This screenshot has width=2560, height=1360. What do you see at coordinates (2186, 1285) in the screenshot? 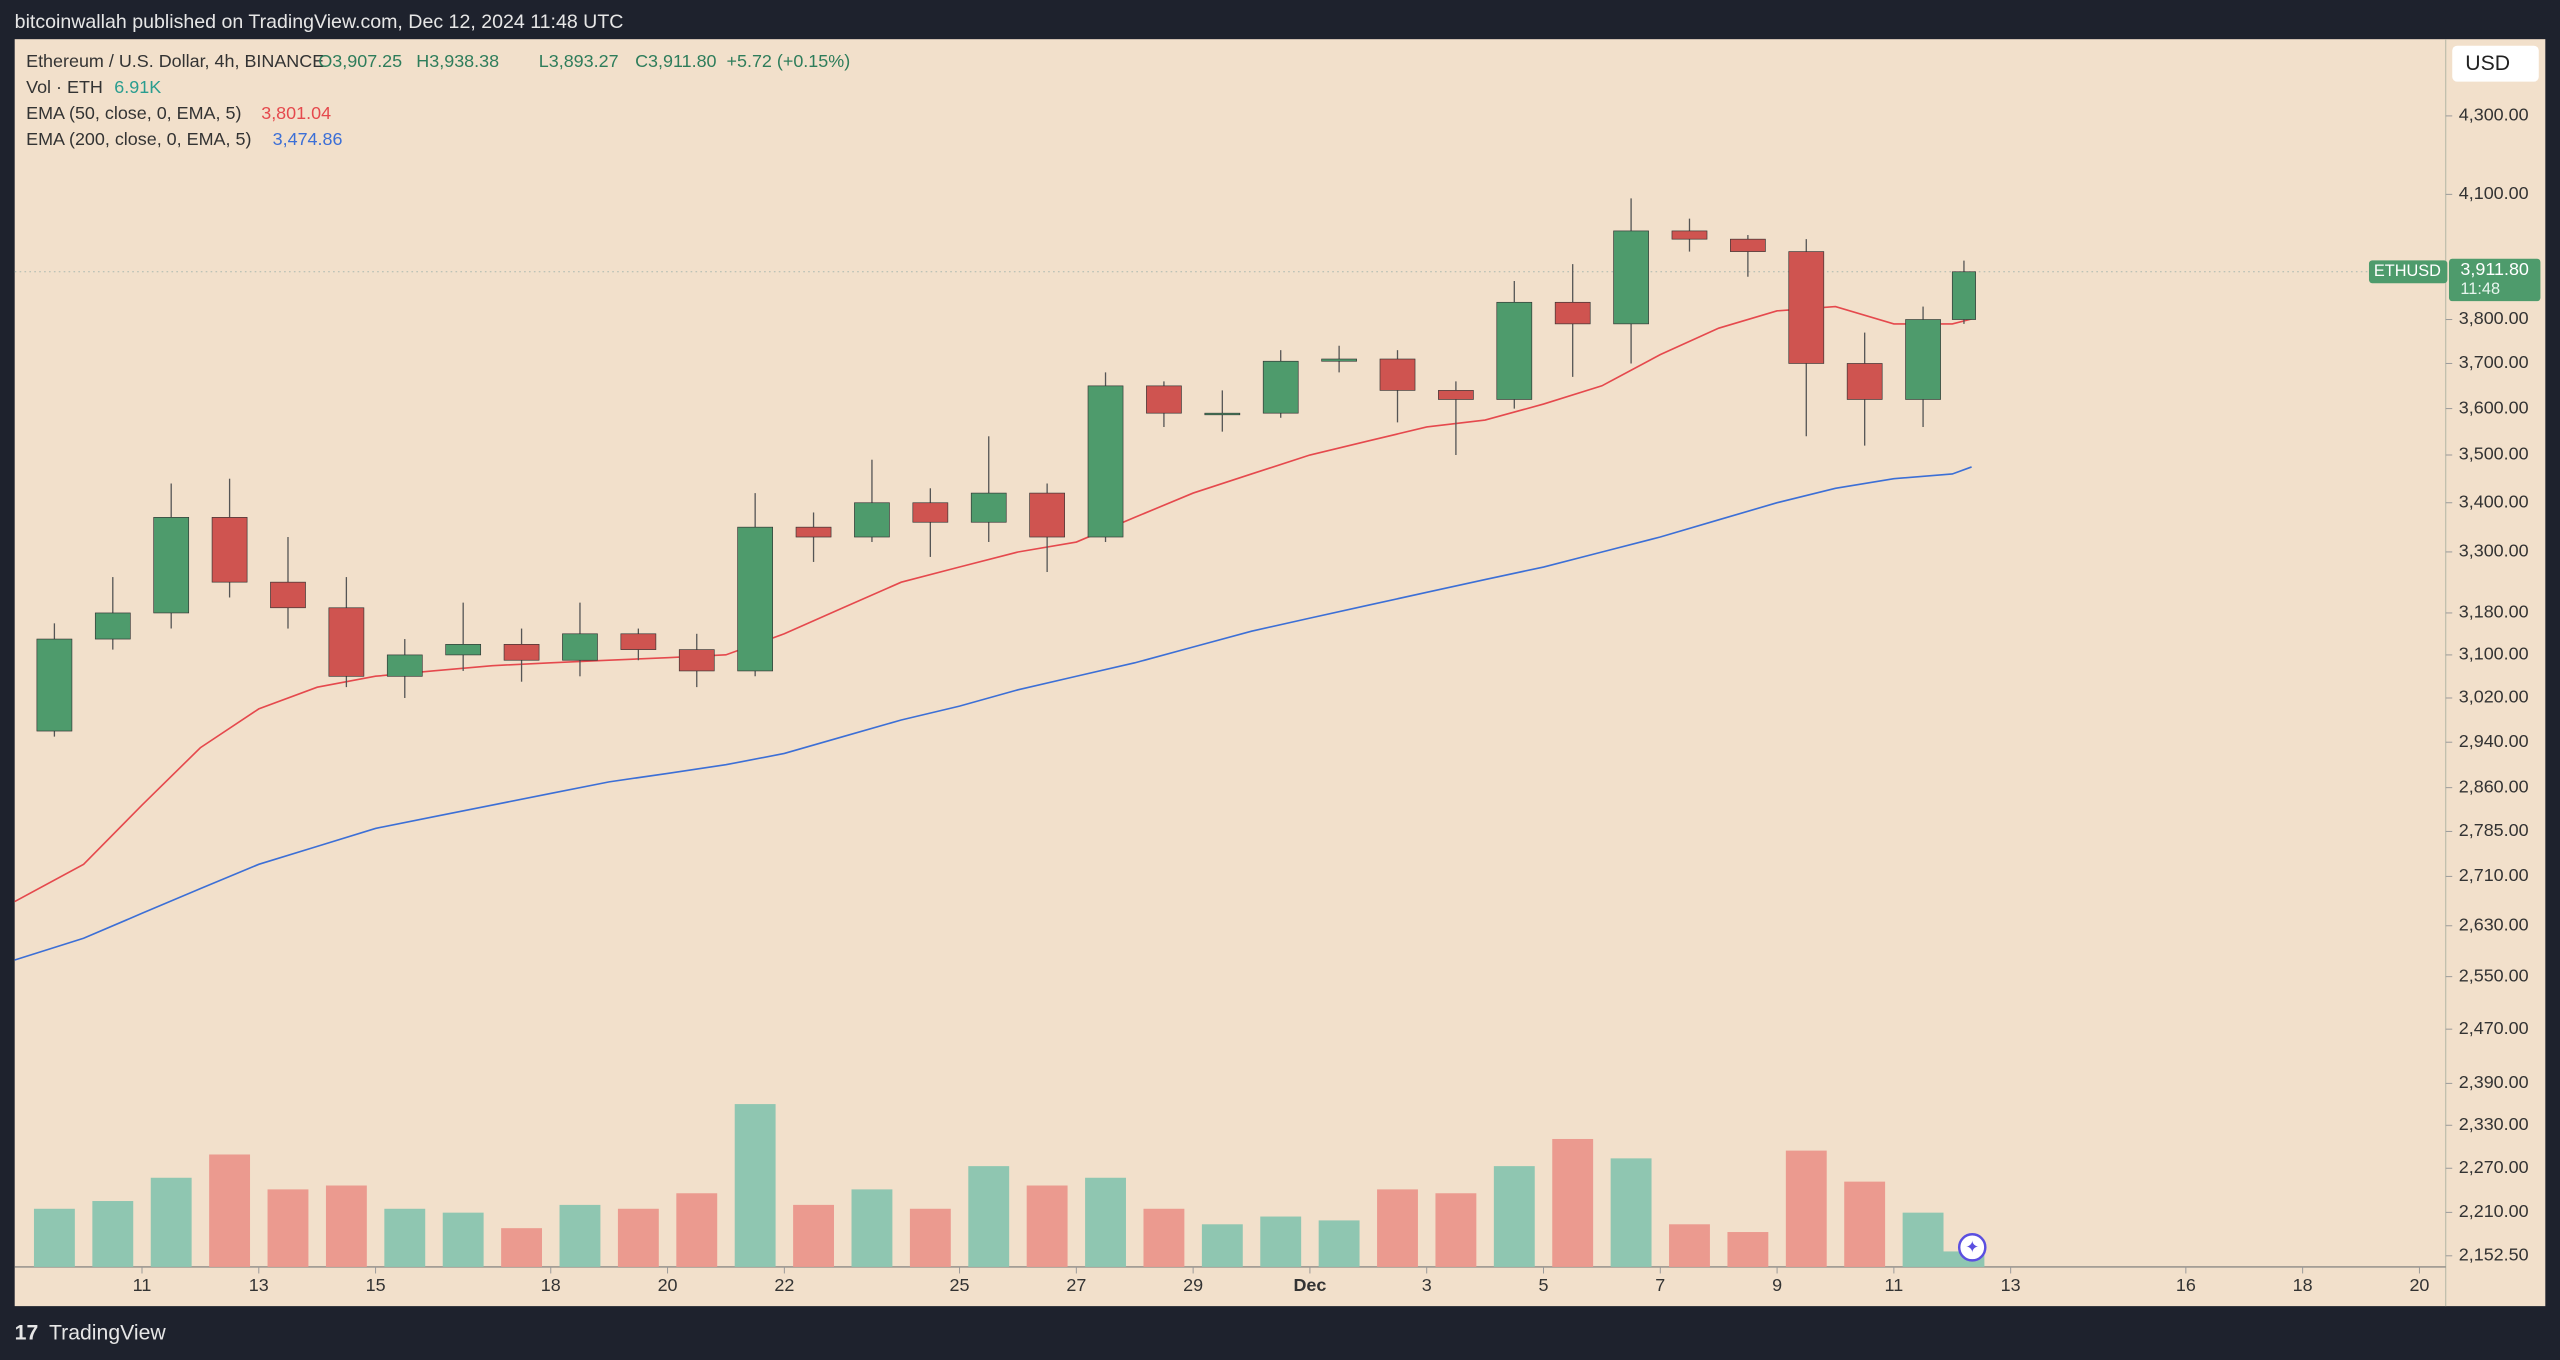
I see `x-tick-label: 16` at bounding box center [2186, 1285].